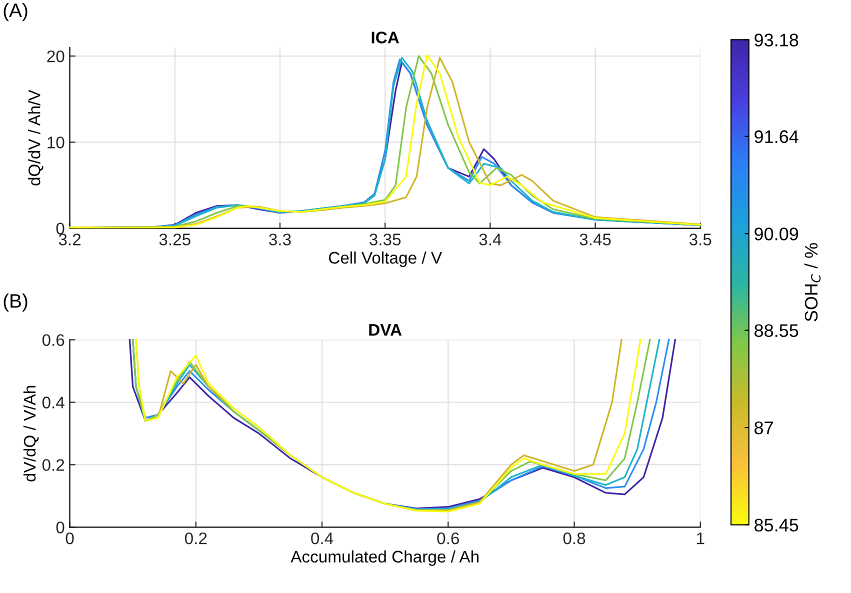  What do you see at coordinates (322, 538) in the screenshot?
I see `x-tick-label: 0.4` at bounding box center [322, 538].